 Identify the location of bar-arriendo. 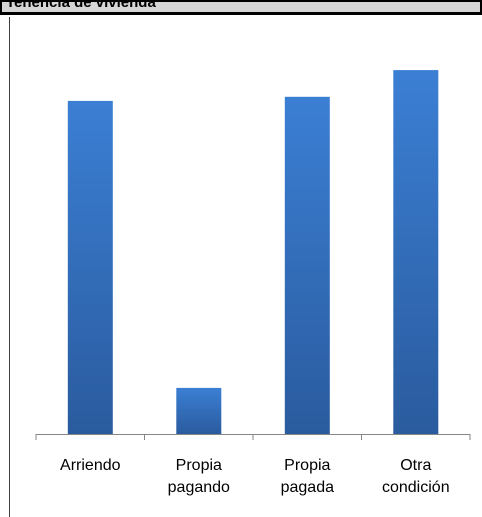
(90, 267).